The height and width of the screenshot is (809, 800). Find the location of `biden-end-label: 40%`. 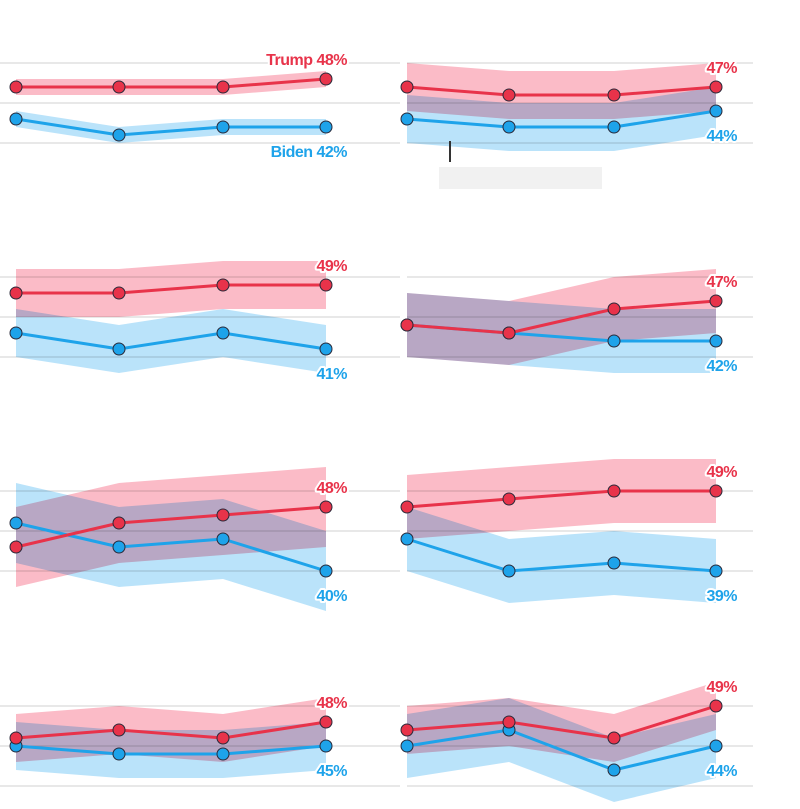

biden-end-label: 40% is located at coordinates (331, 596).